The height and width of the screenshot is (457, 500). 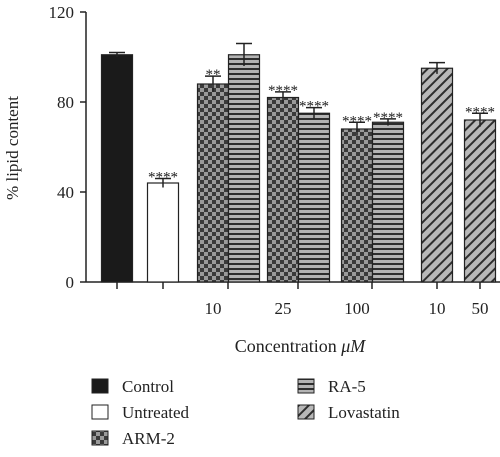 I want to click on y-tick-label: 40, so click(x=65, y=192).